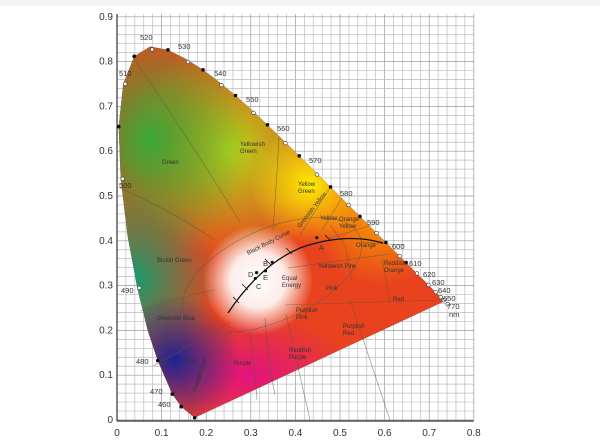 This screenshot has width=600, height=441. What do you see at coordinates (259, 286) in the screenshot?
I see `illuminant-label-C: C` at bounding box center [259, 286].